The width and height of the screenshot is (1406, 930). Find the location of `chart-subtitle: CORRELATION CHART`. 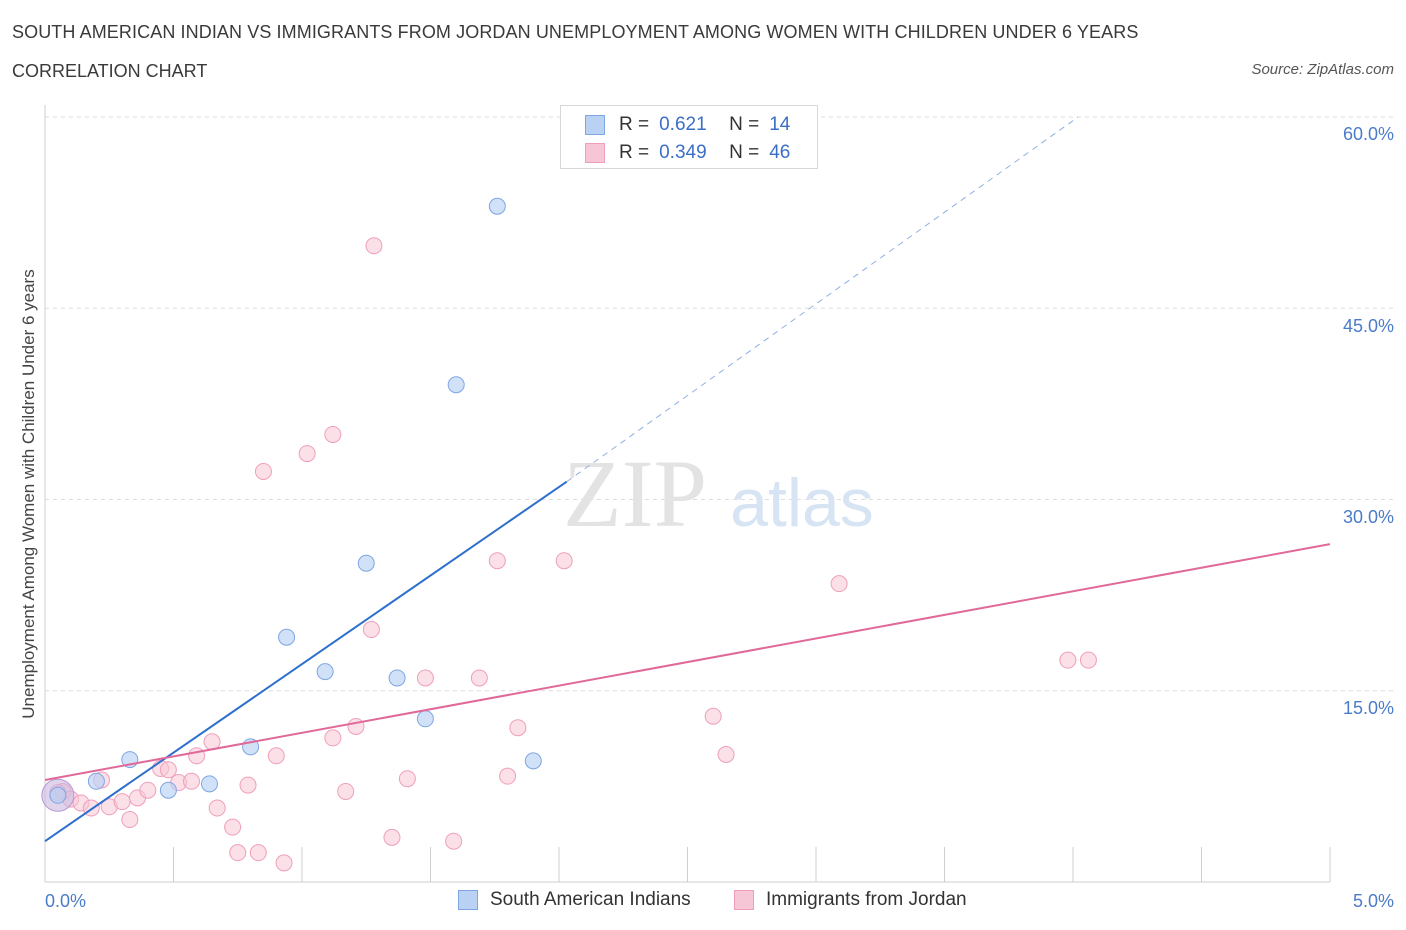

chart-subtitle: CORRELATION CHART is located at coordinates (110, 71).